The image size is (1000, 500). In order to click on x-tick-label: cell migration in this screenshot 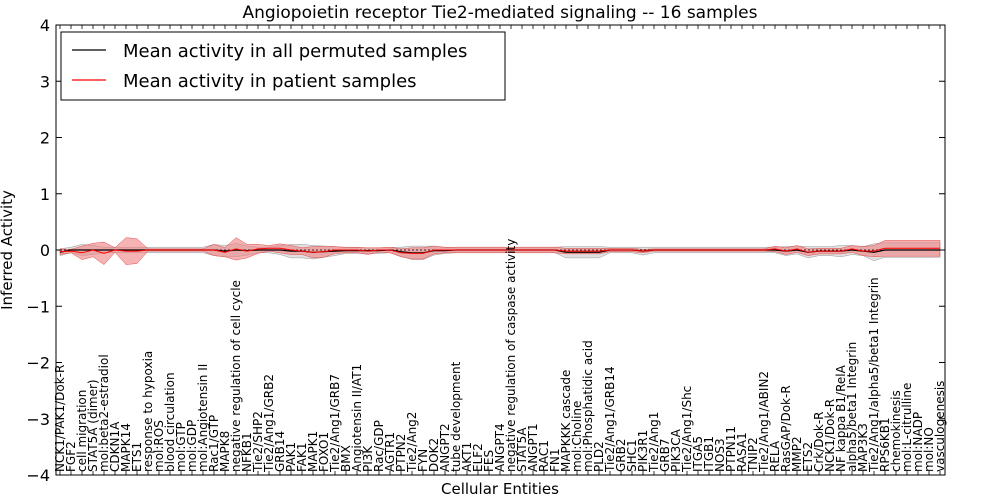, I will do `click(82, 431)`.